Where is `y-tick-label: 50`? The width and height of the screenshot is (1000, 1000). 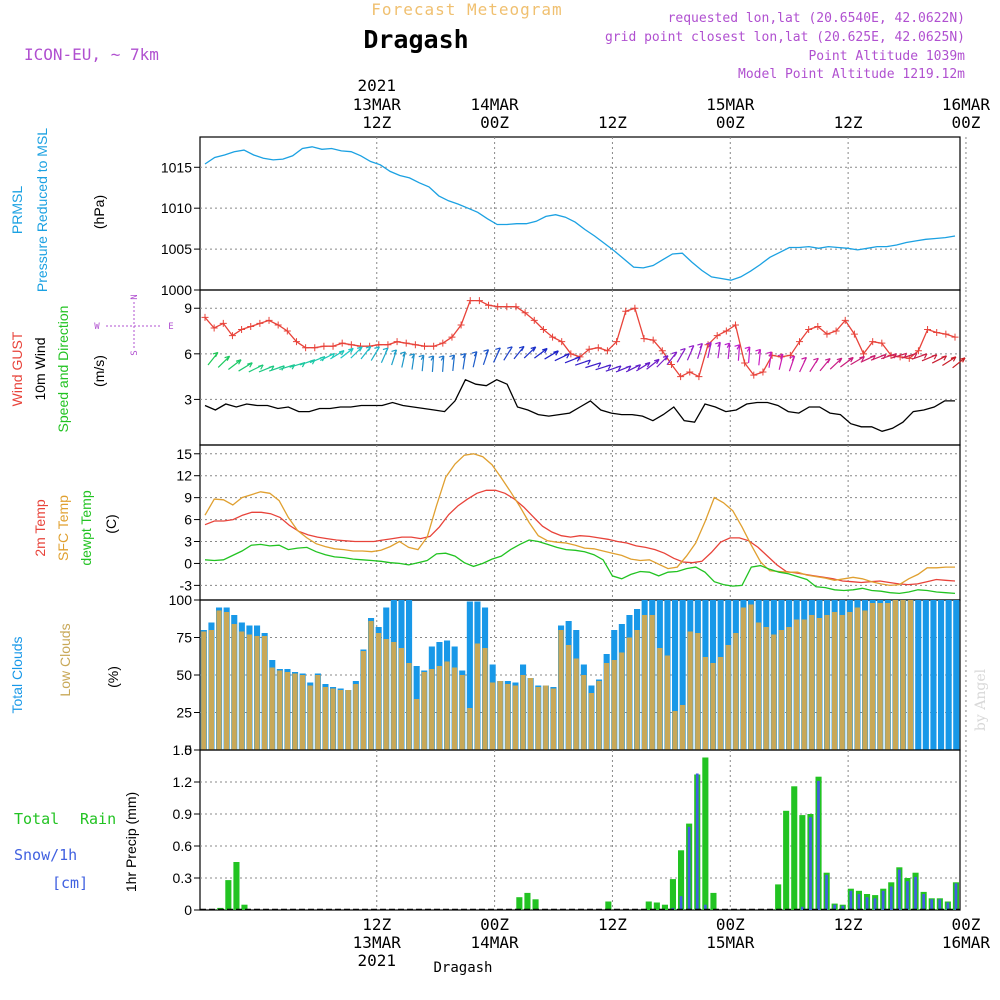
y-tick-label: 50 is located at coordinates (184, 675).